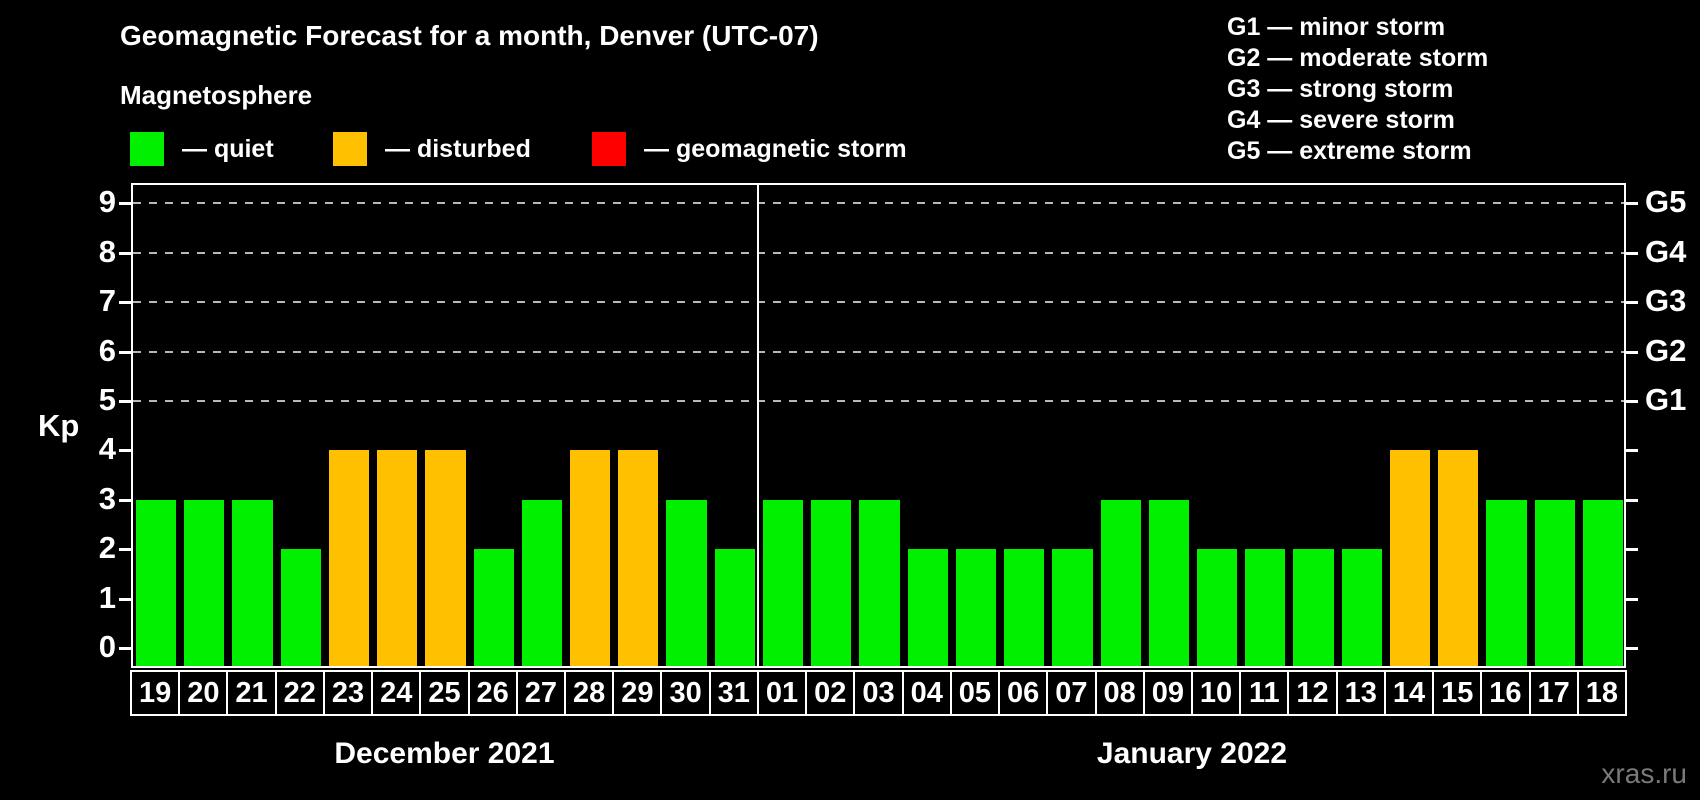 This screenshot has width=1700, height=800. Describe the element at coordinates (975, 693) in the screenshot. I see `day-label-05: 05` at that location.